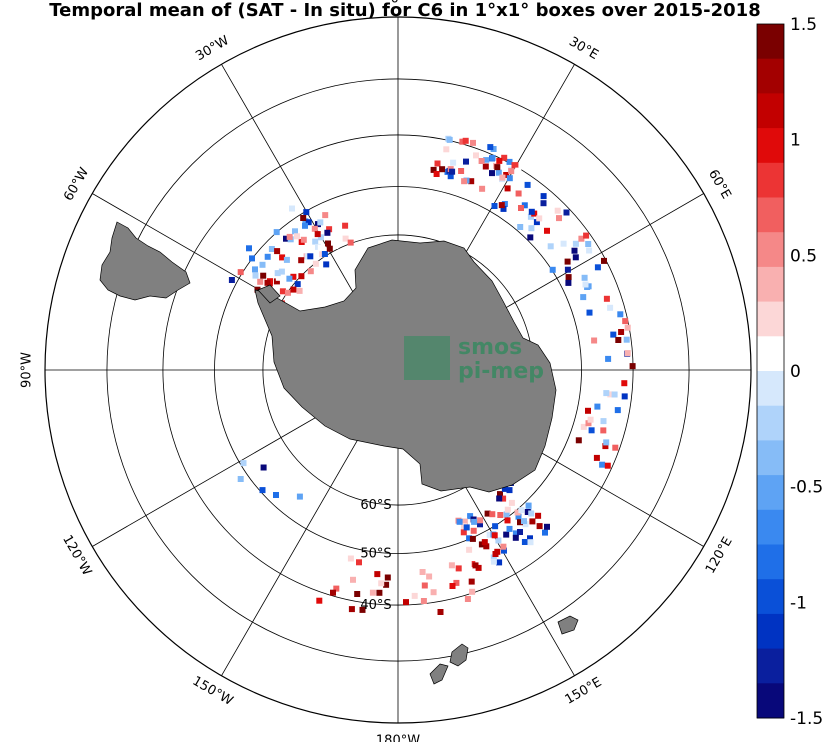 The image size is (828, 742). What do you see at coordinates (803, 256) in the screenshot?
I see `colorbar-tick-label: 0.5` at bounding box center [803, 256].